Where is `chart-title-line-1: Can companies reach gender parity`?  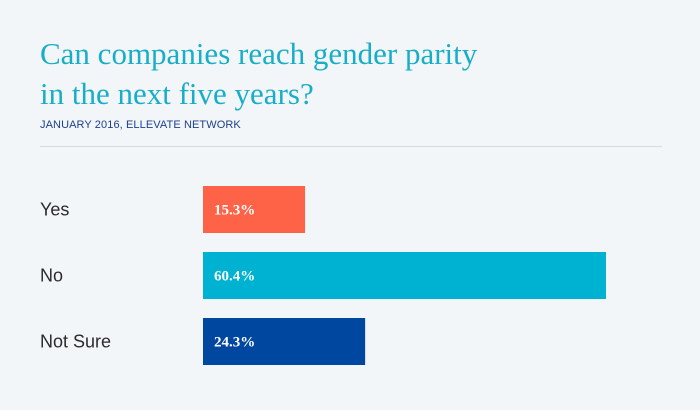 chart-title-line-1: Can companies reach gender parity is located at coordinates (259, 53).